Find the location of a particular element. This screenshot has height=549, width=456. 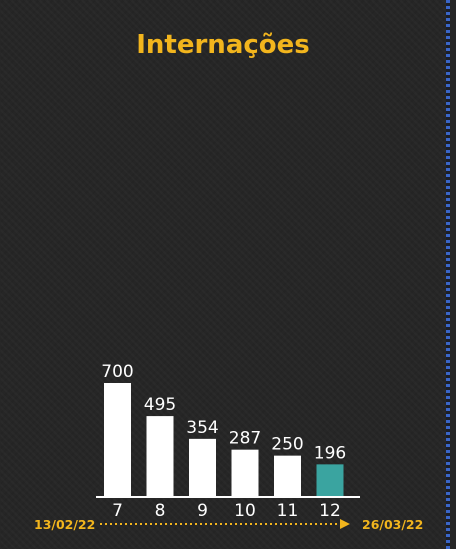

category-tick-label: 12 is located at coordinates (330, 511).